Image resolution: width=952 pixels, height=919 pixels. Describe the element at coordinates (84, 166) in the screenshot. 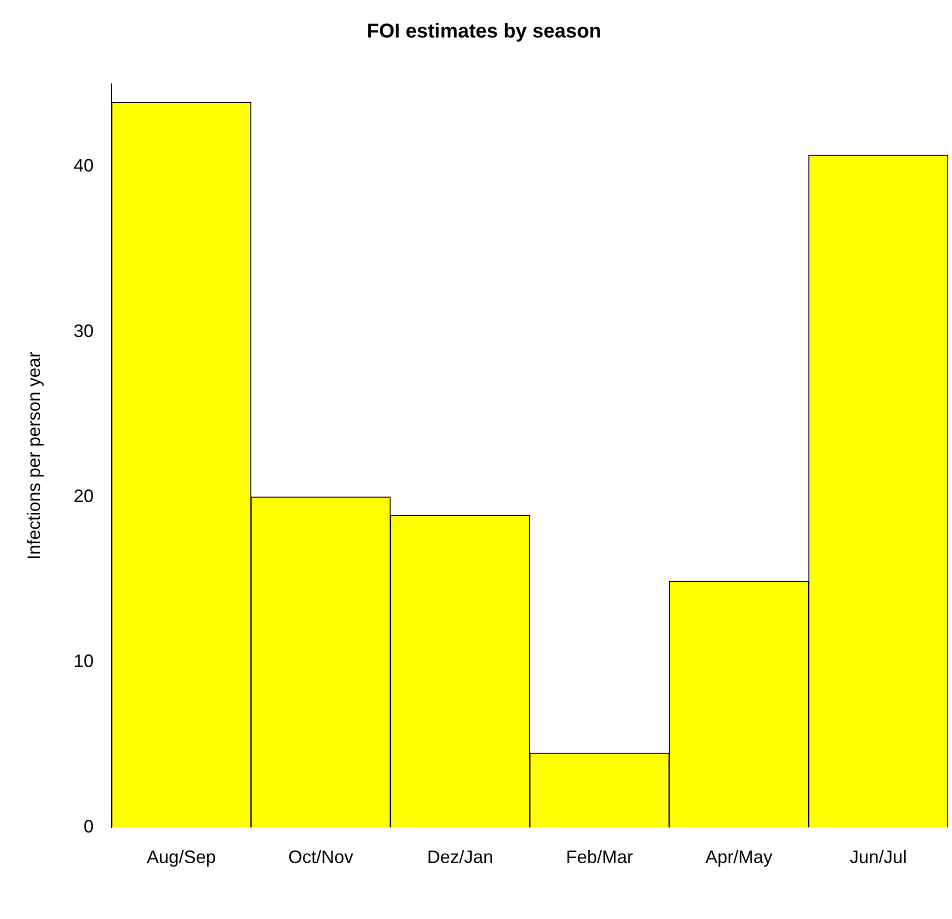

I see `y-tick-label: 40` at that location.